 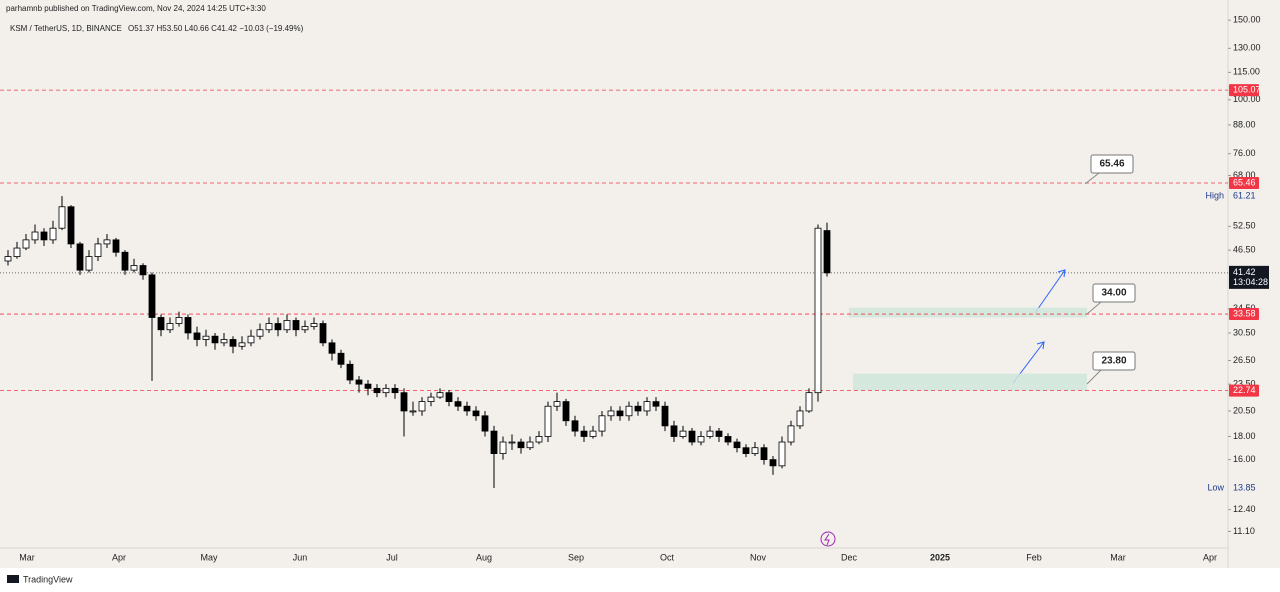 What do you see at coordinates (1250, 282) in the screenshot?
I see `countdown: 13:04:28` at bounding box center [1250, 282].